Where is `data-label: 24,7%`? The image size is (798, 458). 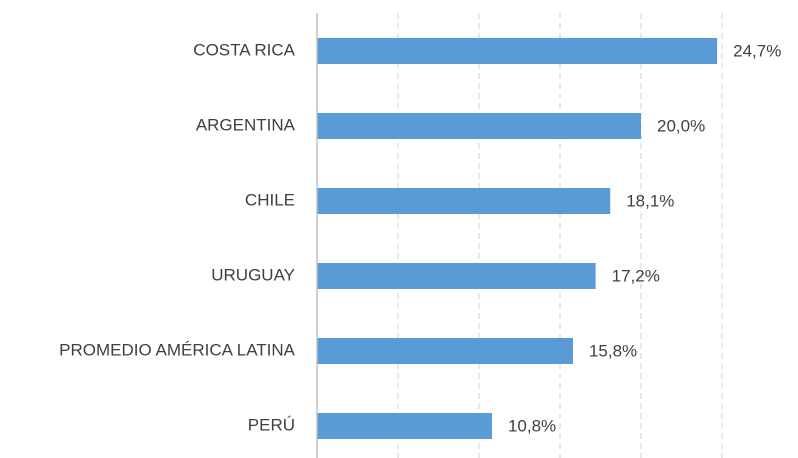 data-label: 24,7% is located at coordinates (757, 50).